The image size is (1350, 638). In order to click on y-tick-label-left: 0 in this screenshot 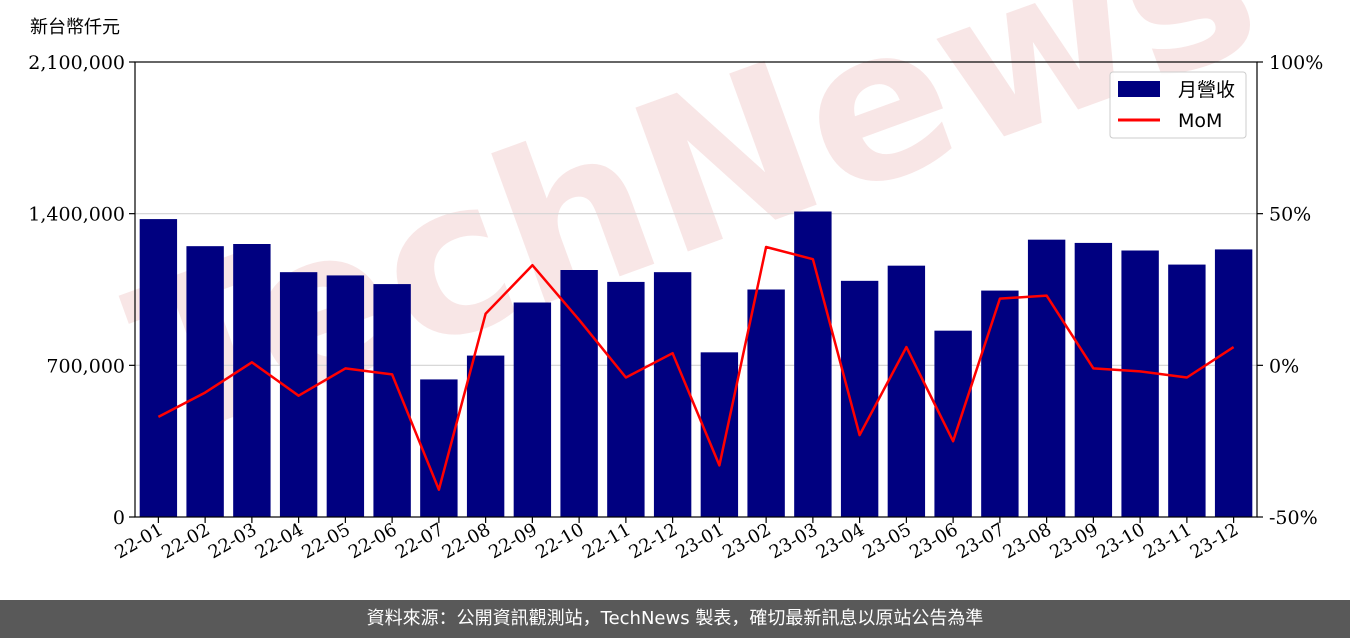, I will do `click(119, 518)`.